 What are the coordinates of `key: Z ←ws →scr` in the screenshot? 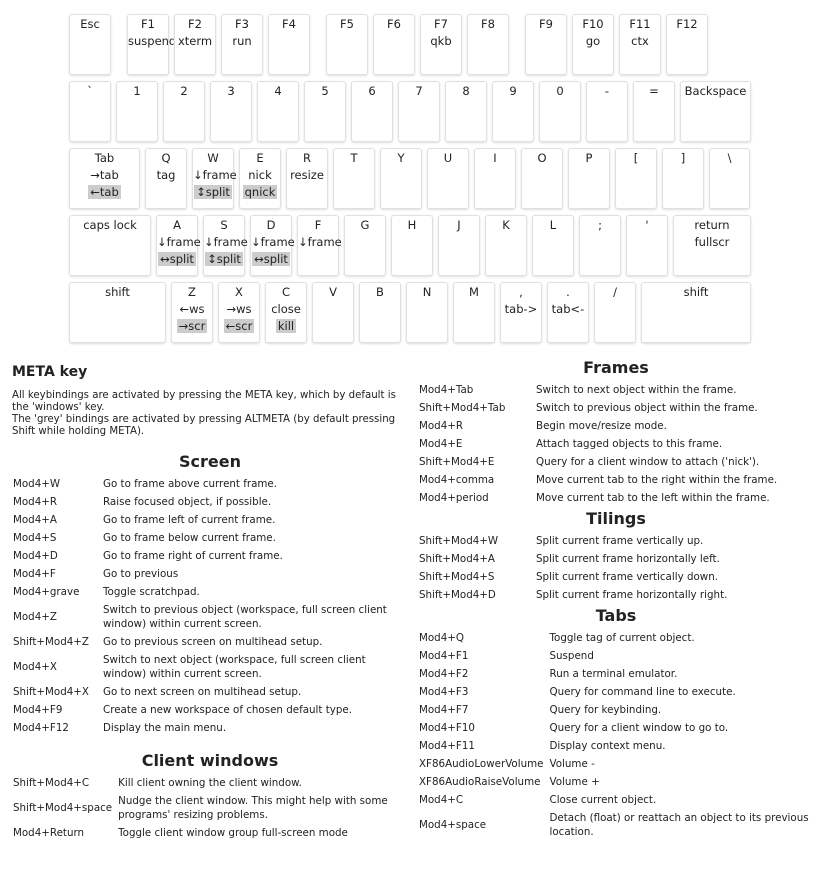 It's located at (192, 312).